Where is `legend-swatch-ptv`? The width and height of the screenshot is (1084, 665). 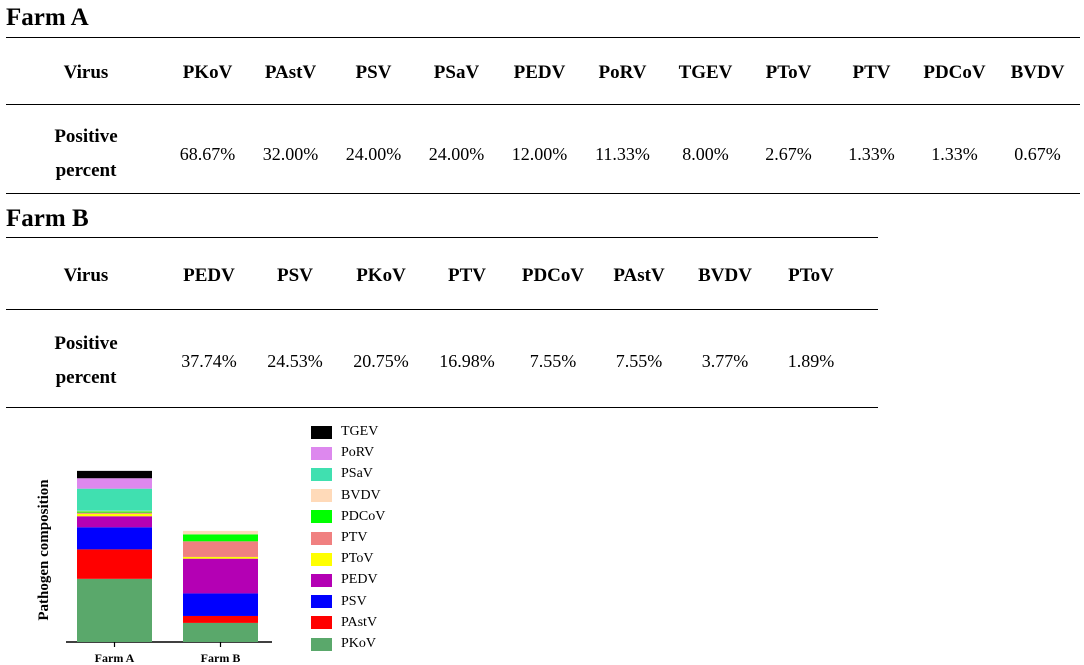
legend-swatch-ptv is located at coordinates (321, 538).